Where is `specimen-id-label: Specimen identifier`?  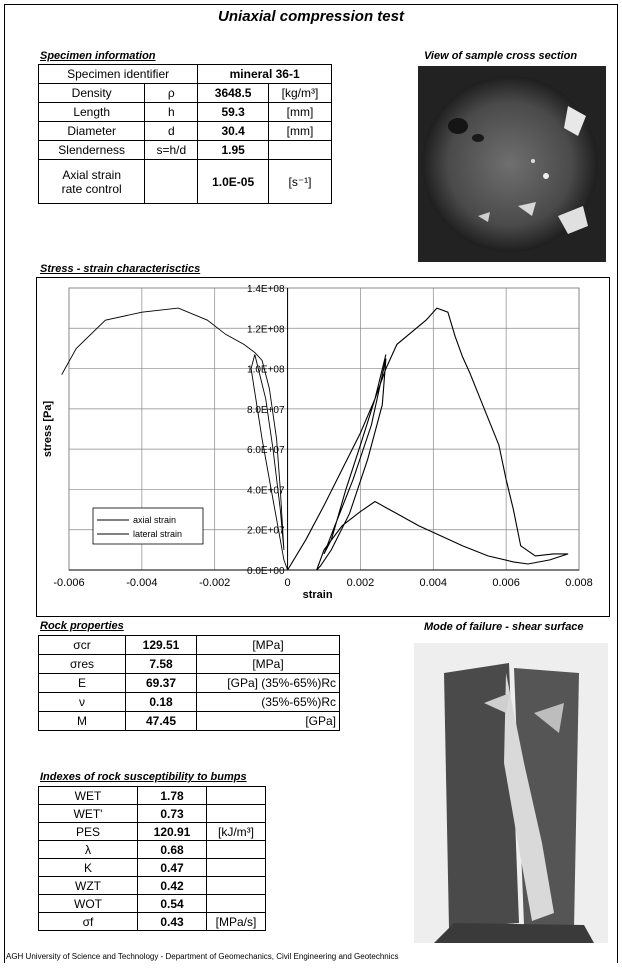 specimen-id-label: Specimen identifier is located at coordinates (118, 74).